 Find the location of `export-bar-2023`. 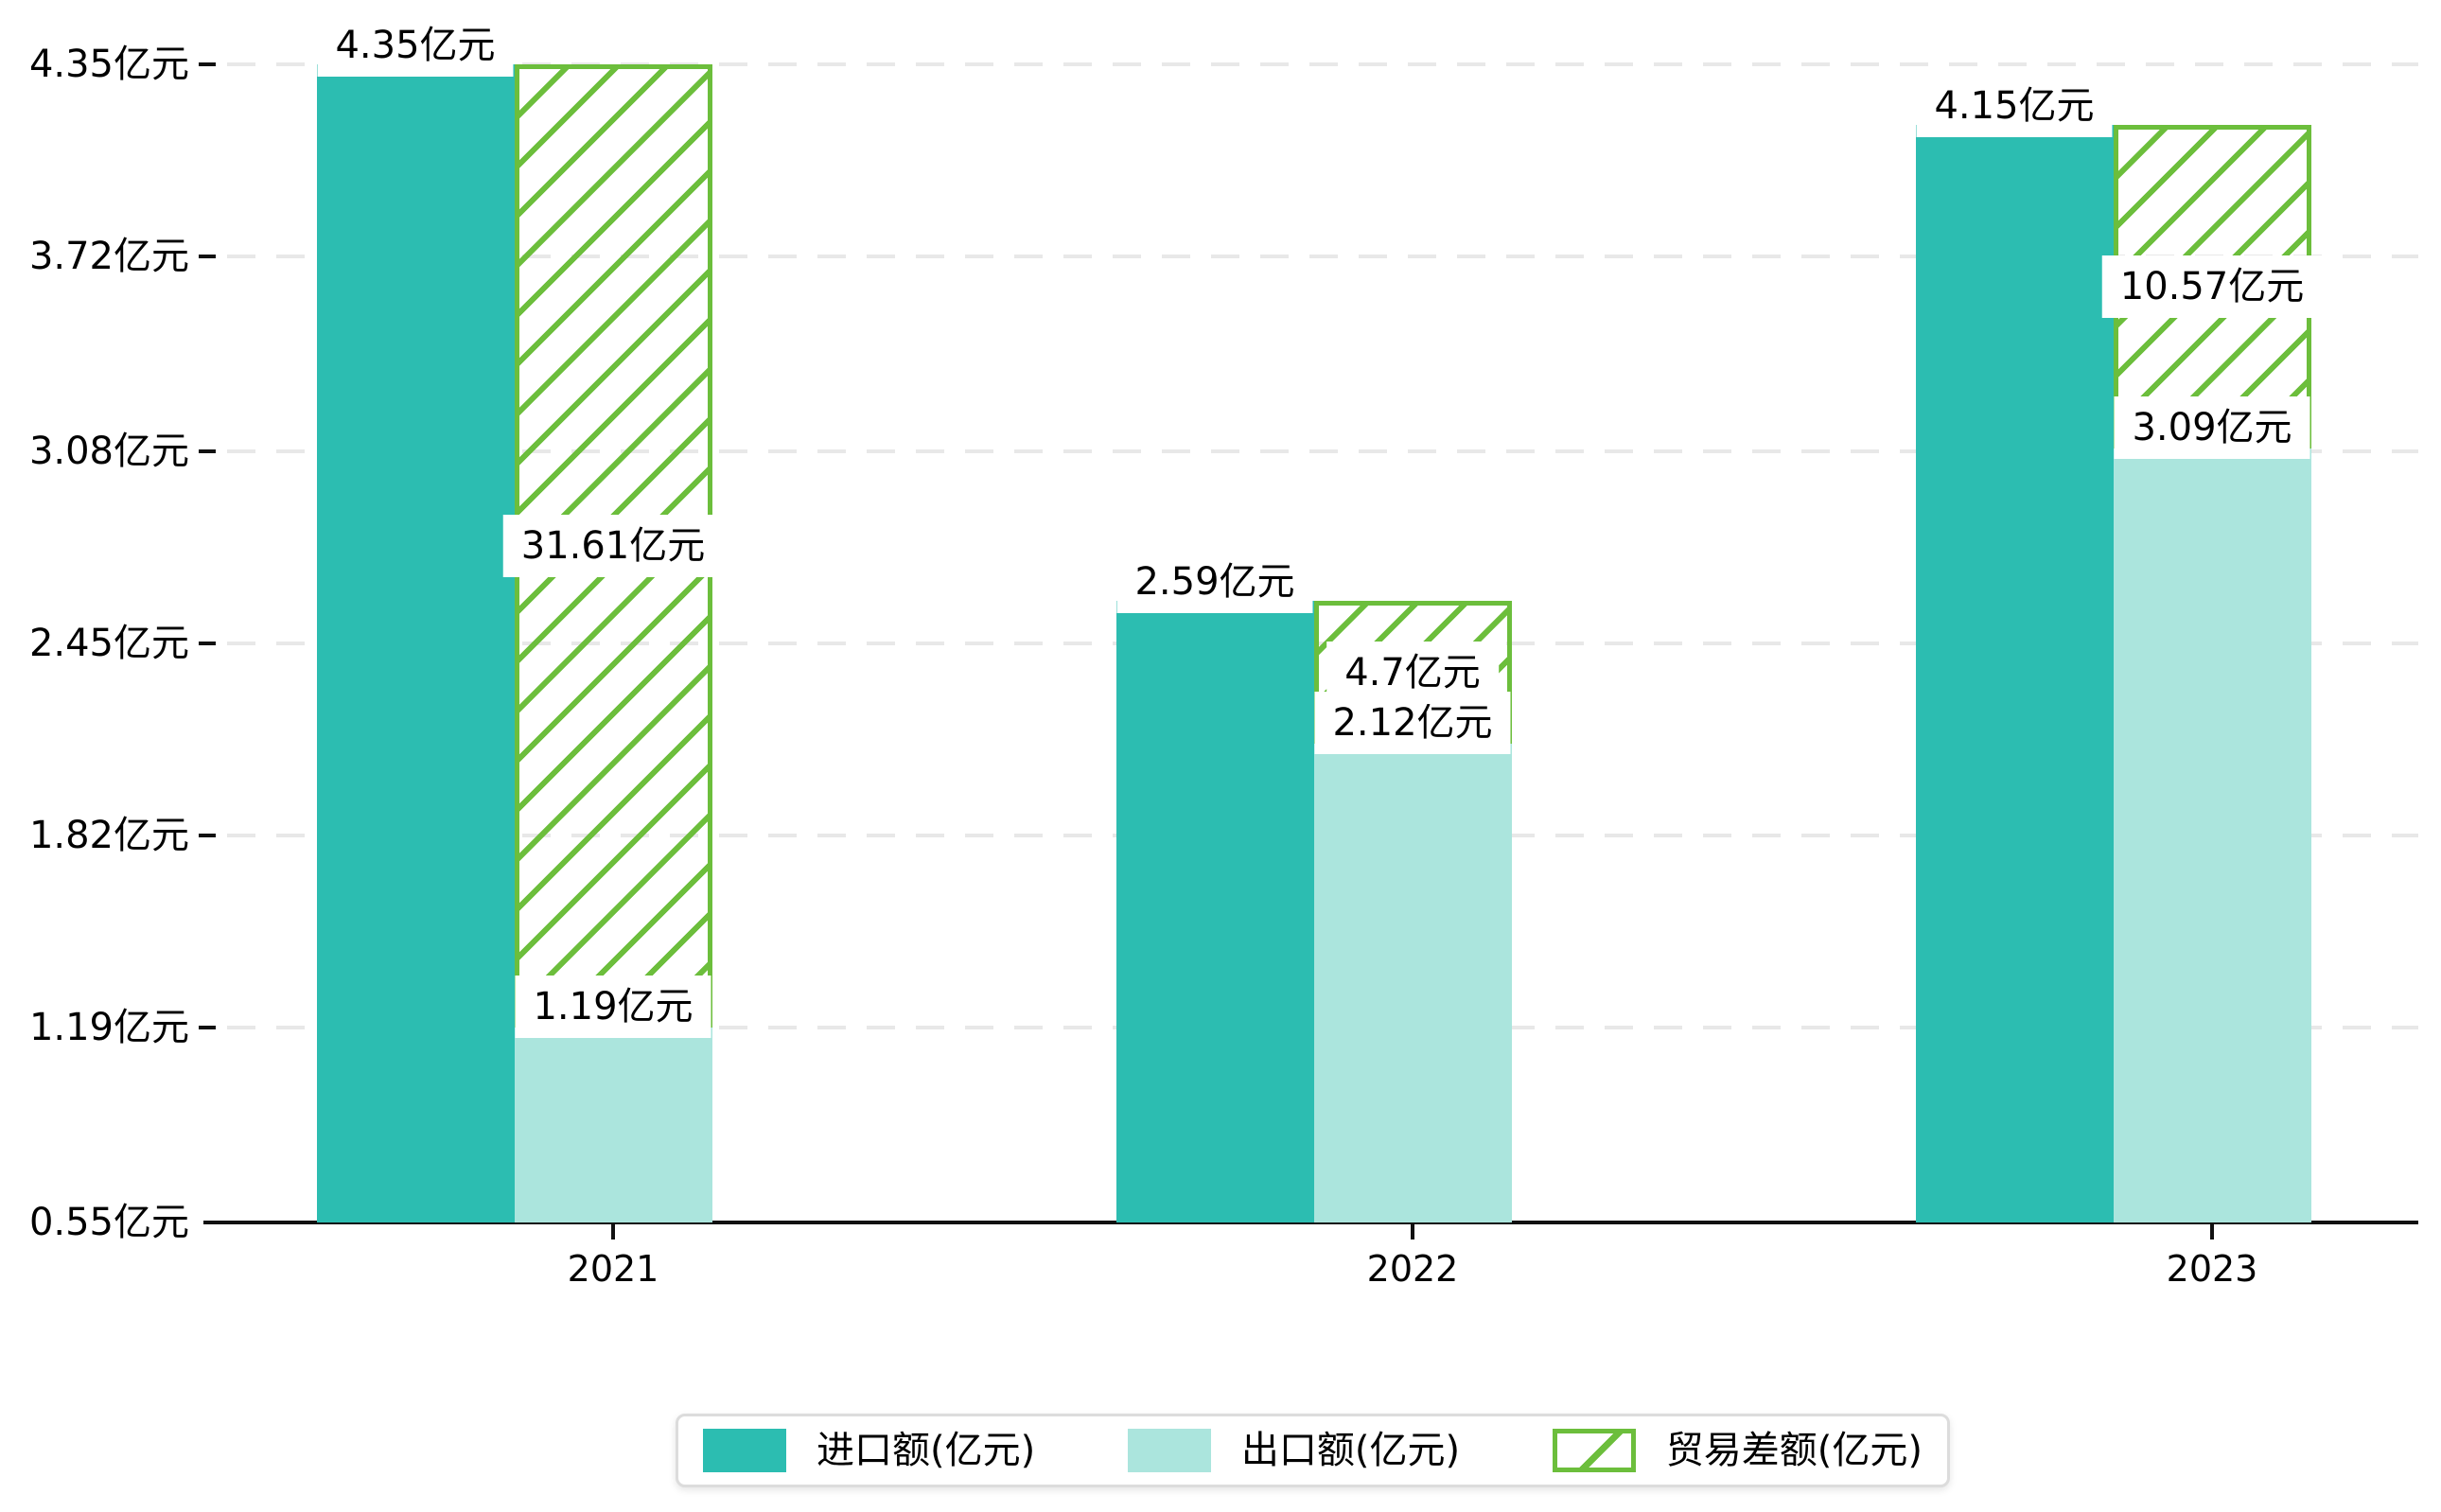

export-bar-2023 is located at coordinates (2212, 835).